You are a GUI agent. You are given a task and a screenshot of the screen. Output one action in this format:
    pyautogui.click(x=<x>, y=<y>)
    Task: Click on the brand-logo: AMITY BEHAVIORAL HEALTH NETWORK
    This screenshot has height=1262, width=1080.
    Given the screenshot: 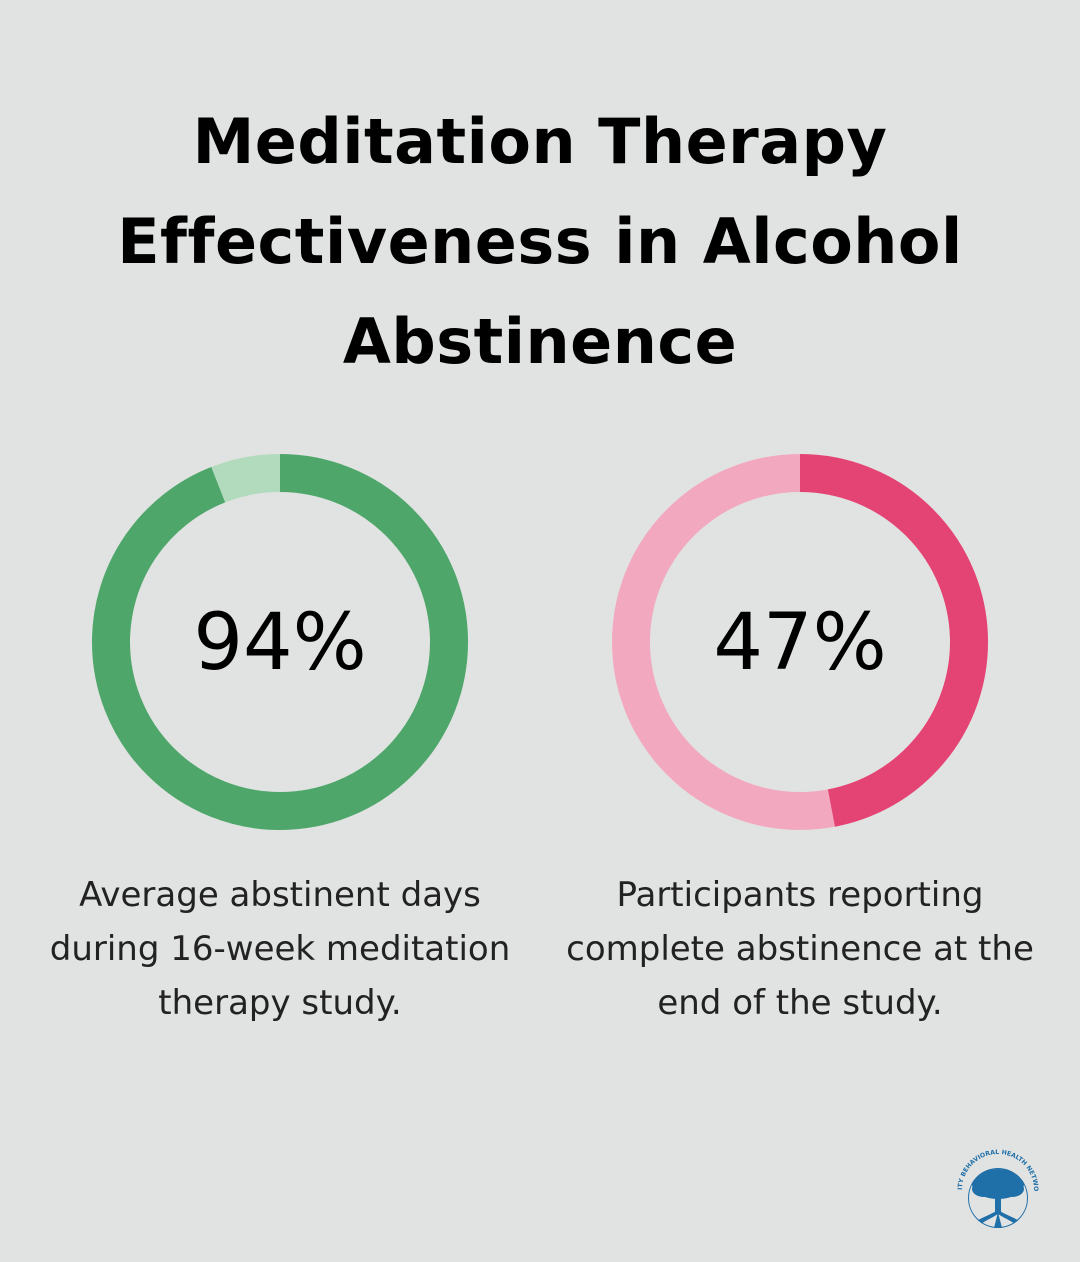 What is the action you would take?
    pyautogui.click(x=998, y=1190)
    